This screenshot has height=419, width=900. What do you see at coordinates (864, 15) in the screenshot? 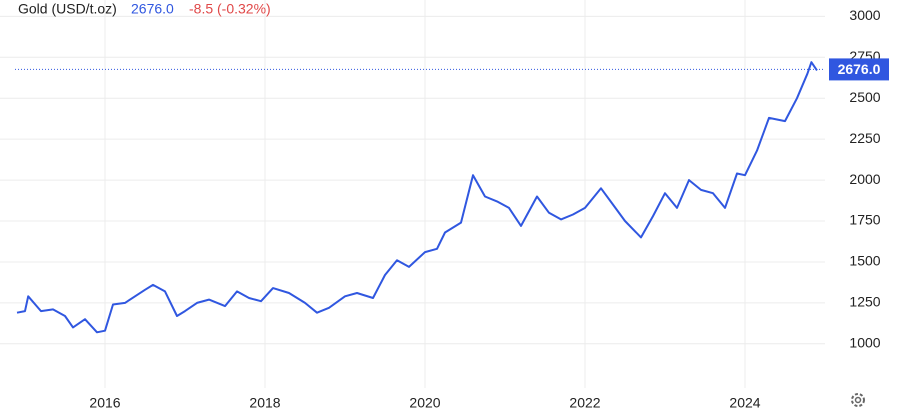
I see `y-tick-label: 3000` at bounding box center [864, 15].